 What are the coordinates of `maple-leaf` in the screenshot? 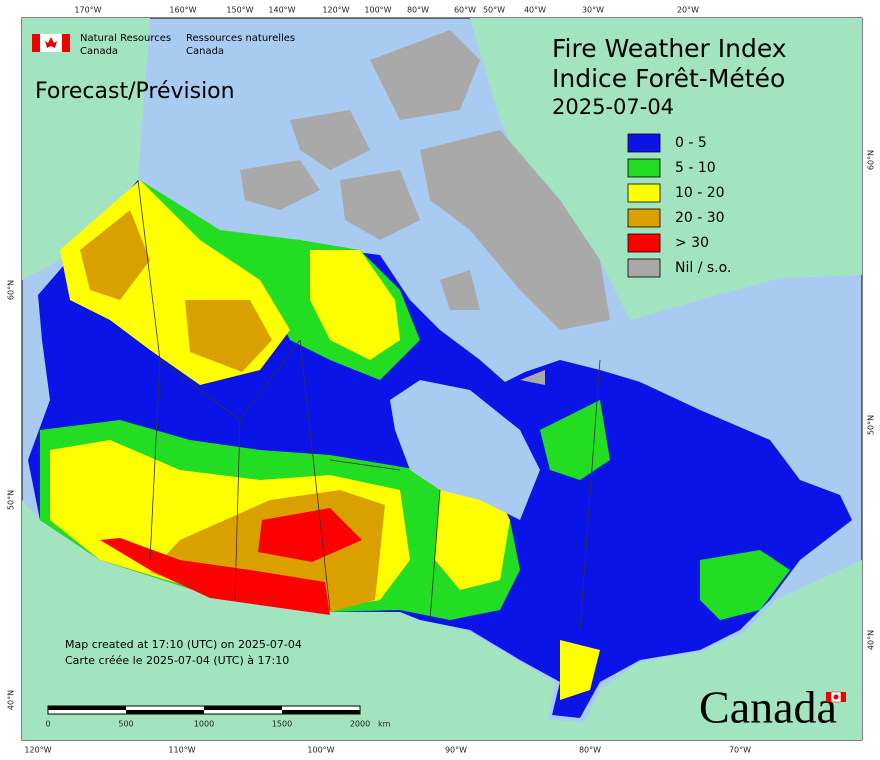 It's located at (51, 42).